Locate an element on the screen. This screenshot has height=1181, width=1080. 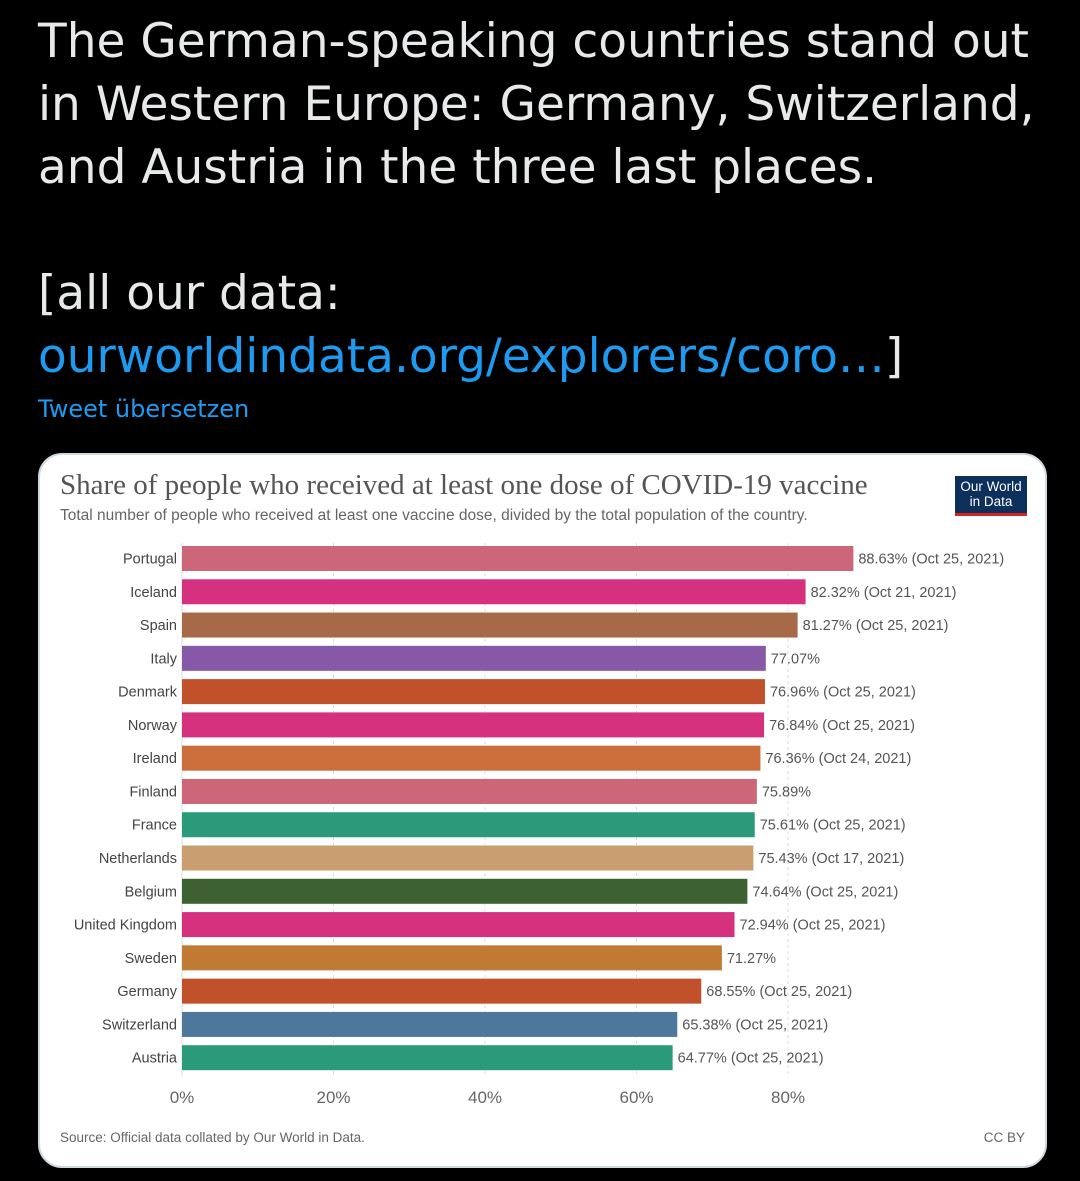
x-tick-label: 20% is located at coordinates (333, 1097).